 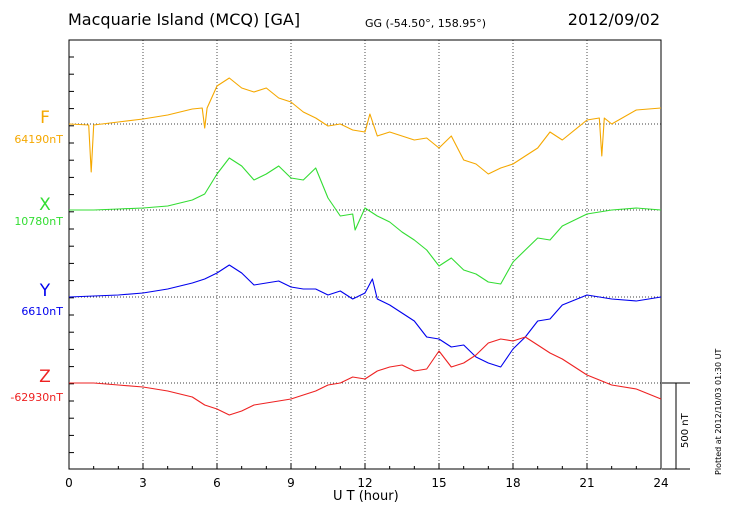 I want to click on plotted-timestamp: Plotted at 2012/10/03 01:30 UT, so click(x=718, y=411).